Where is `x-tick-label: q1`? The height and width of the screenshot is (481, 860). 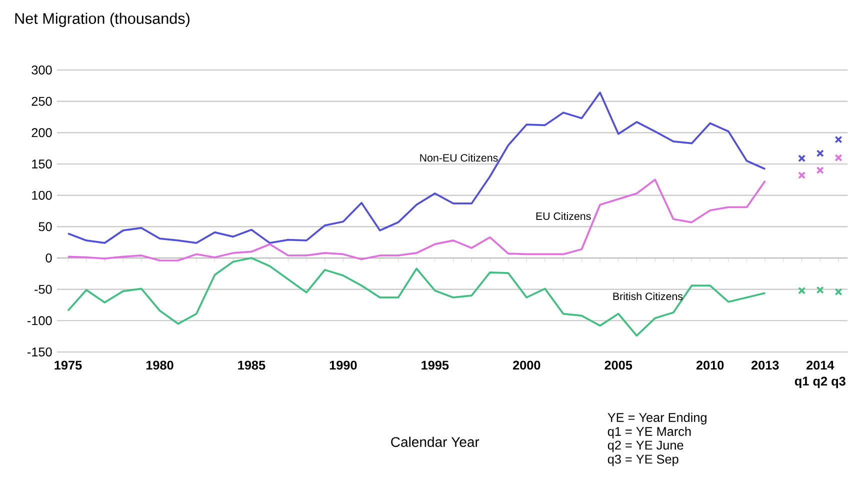
x-tick-label: q1 is located at coordinates (801, 382).